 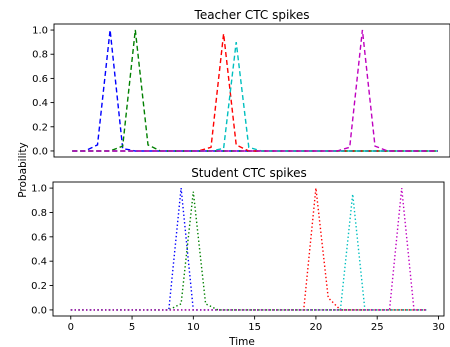 What do you see at coordinates (241, 341) in the screenshot?
I see `x-axis-label: Time` at bounding box center [241, 341].